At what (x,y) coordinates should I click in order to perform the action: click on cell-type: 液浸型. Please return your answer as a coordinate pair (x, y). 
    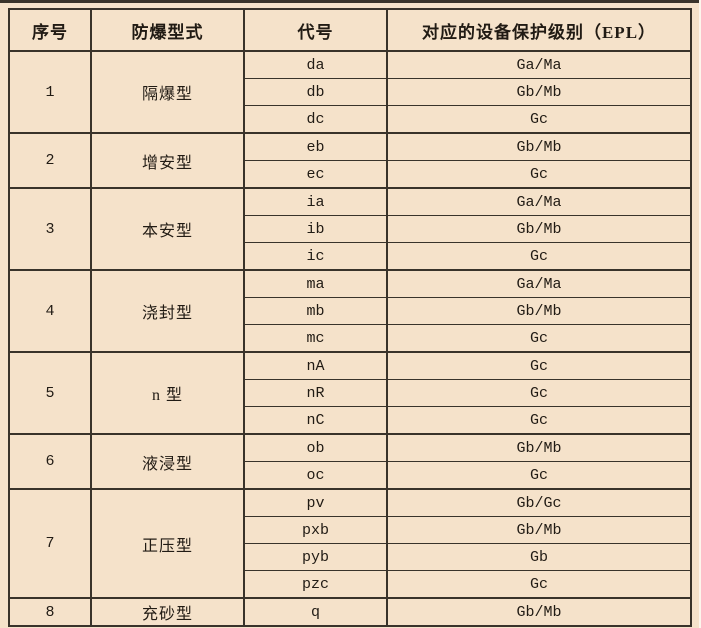
    Looking at the image, I should click on (167, 461).